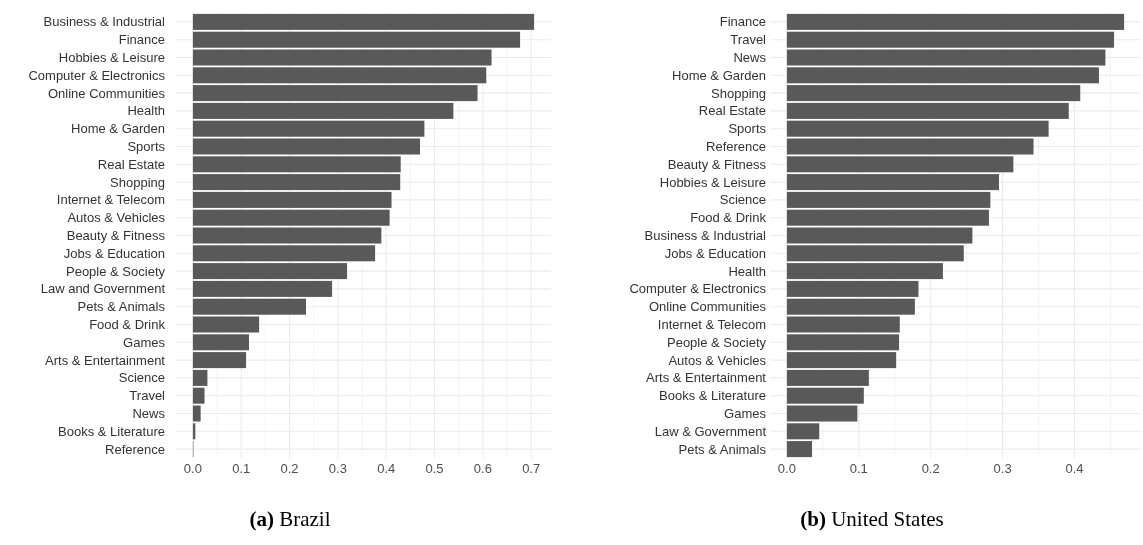  Describe the element at coordinates (103, 289) in the screenshot. I see `y-tick-label: Law and Government` at that location.